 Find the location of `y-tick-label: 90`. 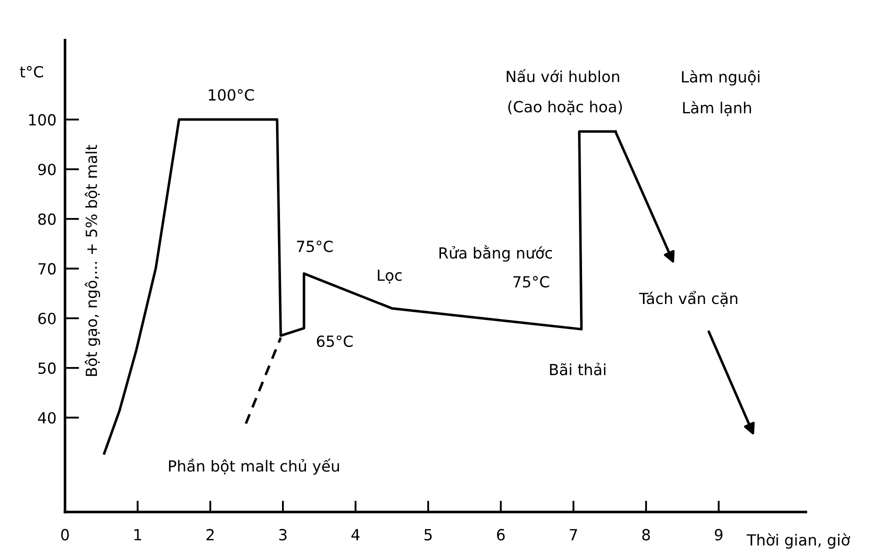

y-tick-label: 90 is located at coordinates (47, 170).